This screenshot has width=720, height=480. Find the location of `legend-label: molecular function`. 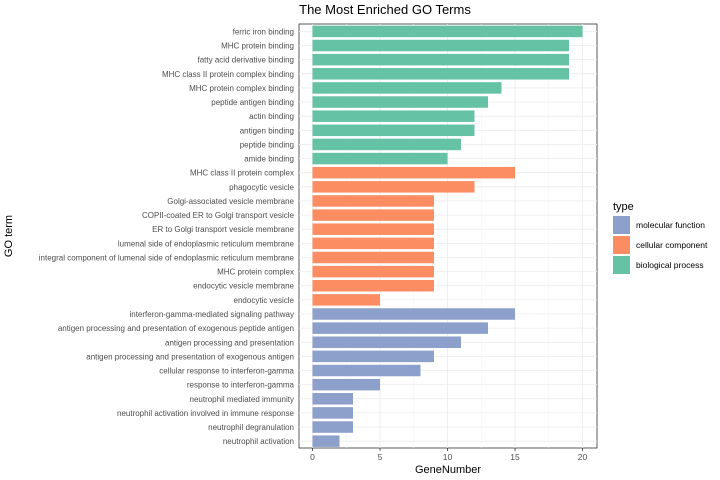

legend-label: molecular function is located at coordinates (670, 225).